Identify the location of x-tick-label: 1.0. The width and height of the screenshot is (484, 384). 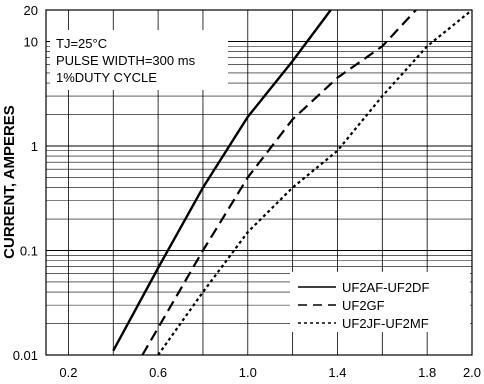
(248, 372).